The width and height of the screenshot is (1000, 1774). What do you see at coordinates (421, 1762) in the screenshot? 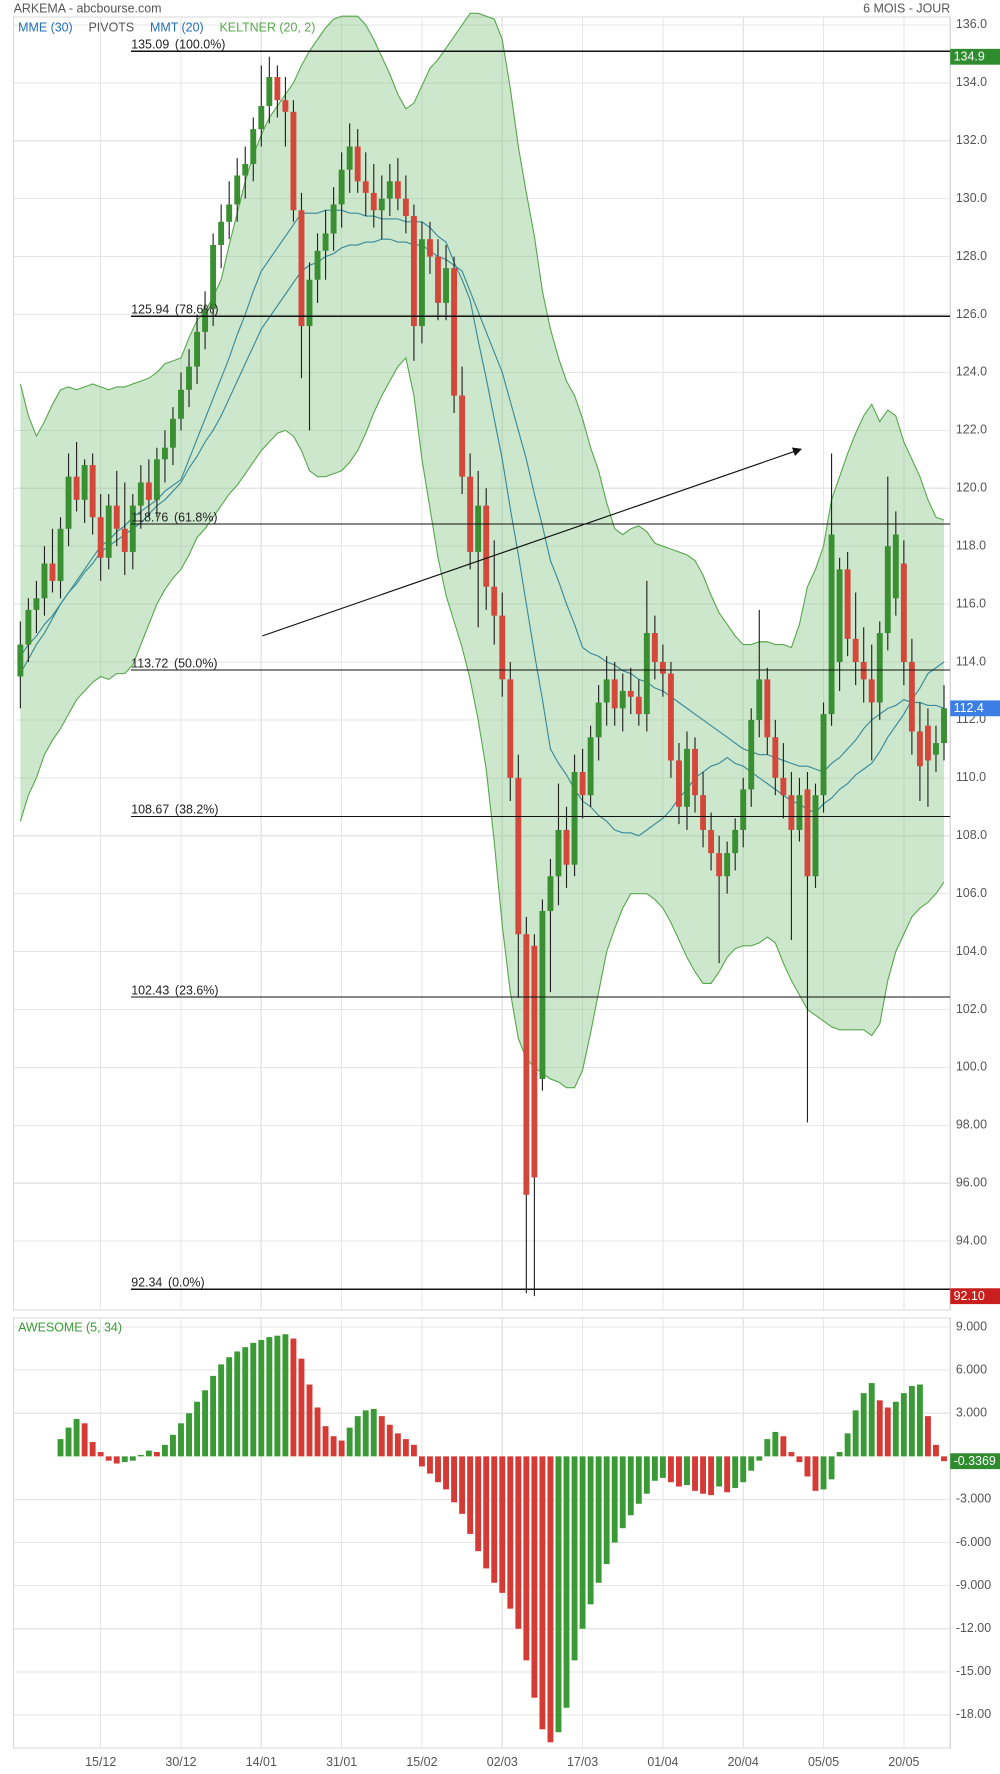
I see `x-tick-label: 15/02` at bounding box center [421, 1762].